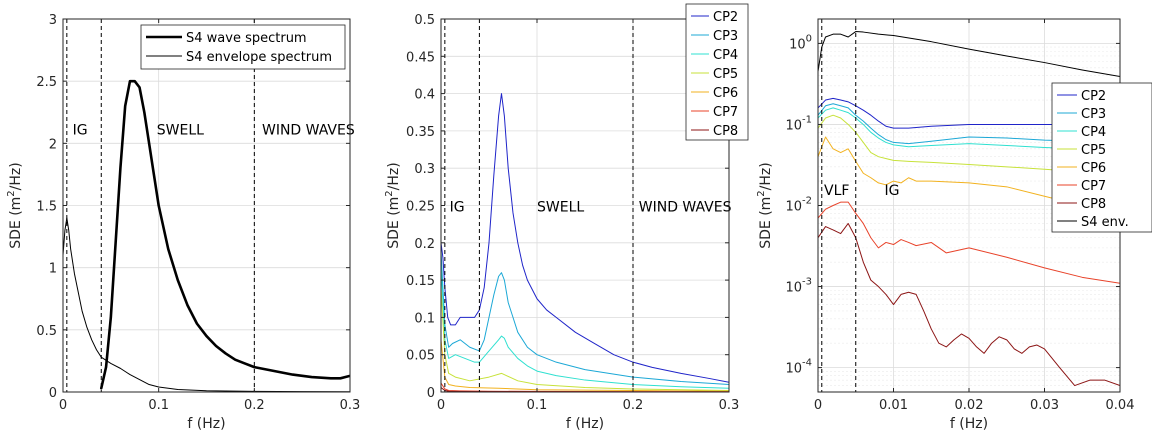  What do you see at coordinates (46, 82) in the screenshot?
I see `y-tick-label: 2.5` at bounding box center [46, 82].